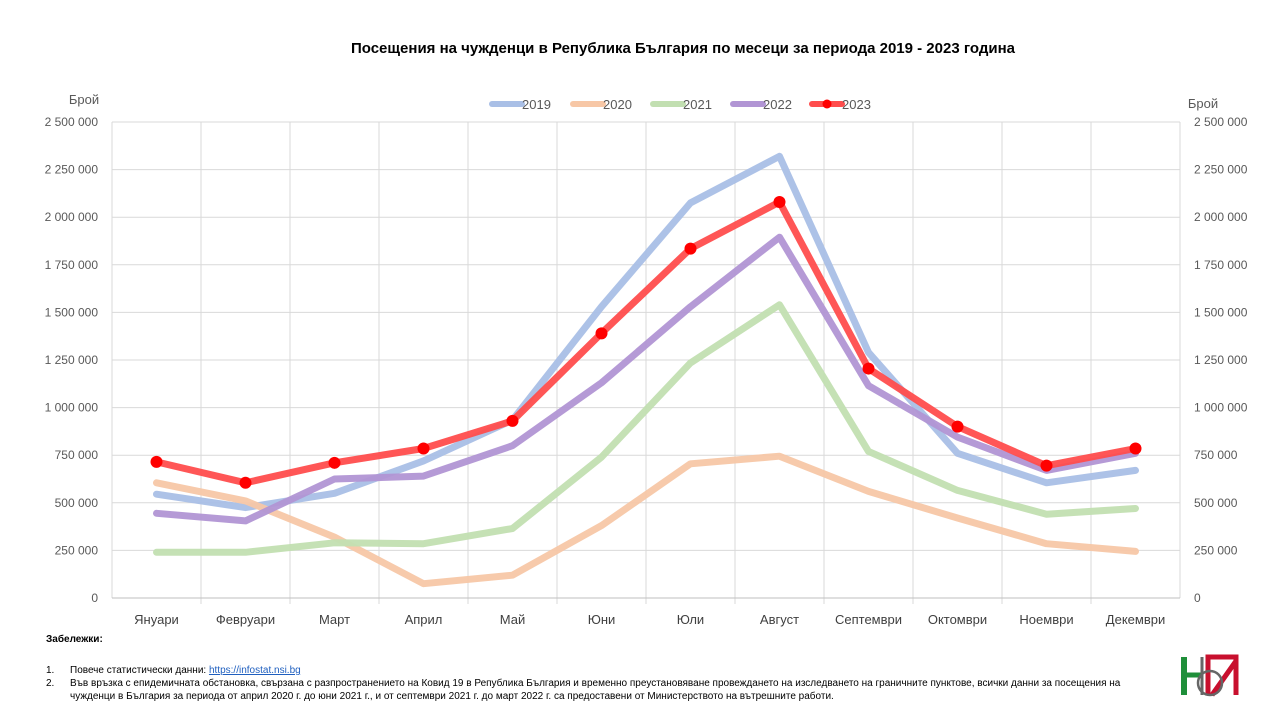 This screenshot has width=1280, height=720. What do you see at coordinates (1203, 103) in the screenshot?
I see `y-axis-label-right: Брой` at bounding box center [1203, 103].